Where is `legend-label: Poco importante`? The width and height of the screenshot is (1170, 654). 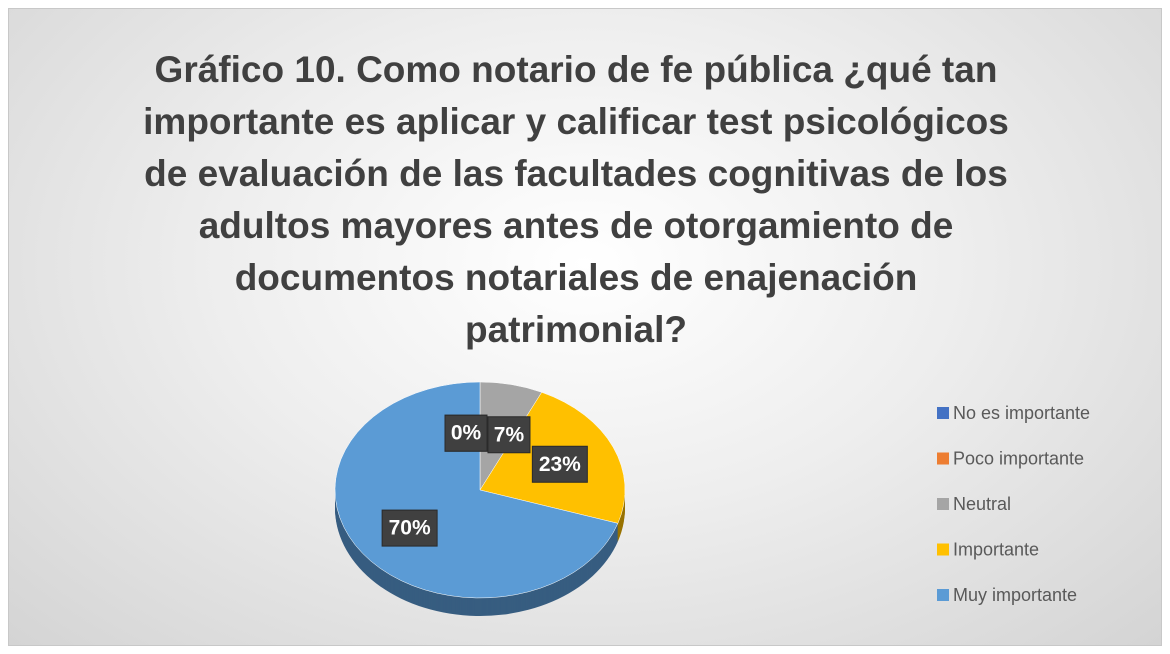 legend-label: Poco importante is located at coordinates (1018, 458).